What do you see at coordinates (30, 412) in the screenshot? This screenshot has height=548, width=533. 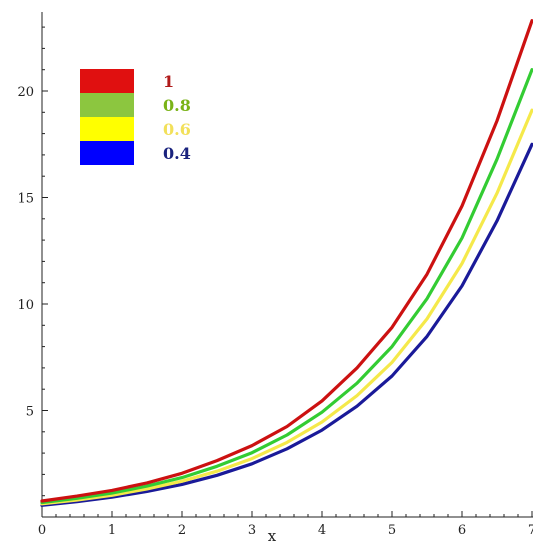 I see `y-tick-label: 5` at bounding box center [30, 412].